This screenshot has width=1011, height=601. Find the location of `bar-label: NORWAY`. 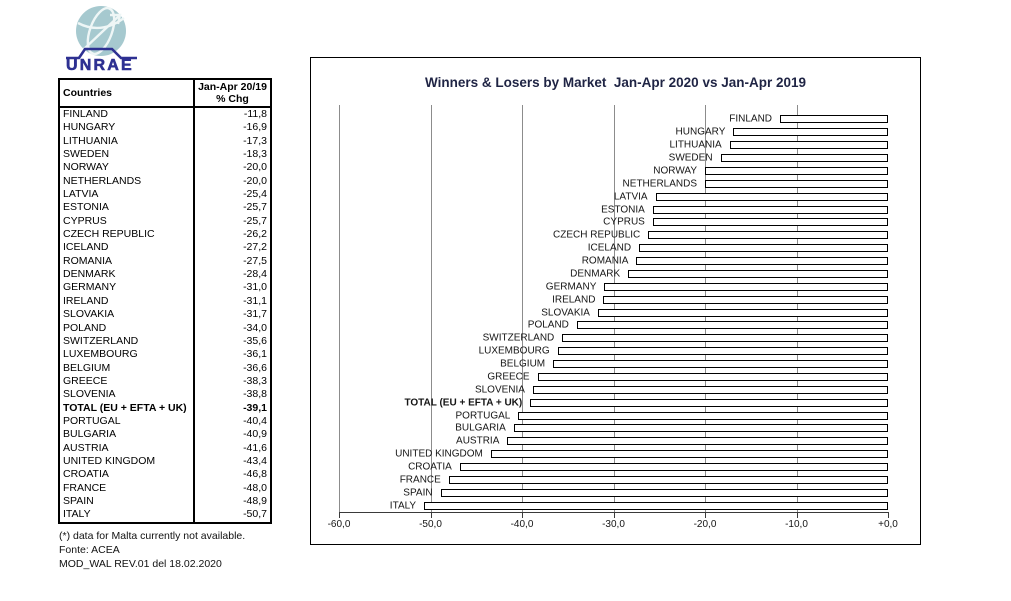

bar-label: NORWAY is located at coordinates (675, 171).